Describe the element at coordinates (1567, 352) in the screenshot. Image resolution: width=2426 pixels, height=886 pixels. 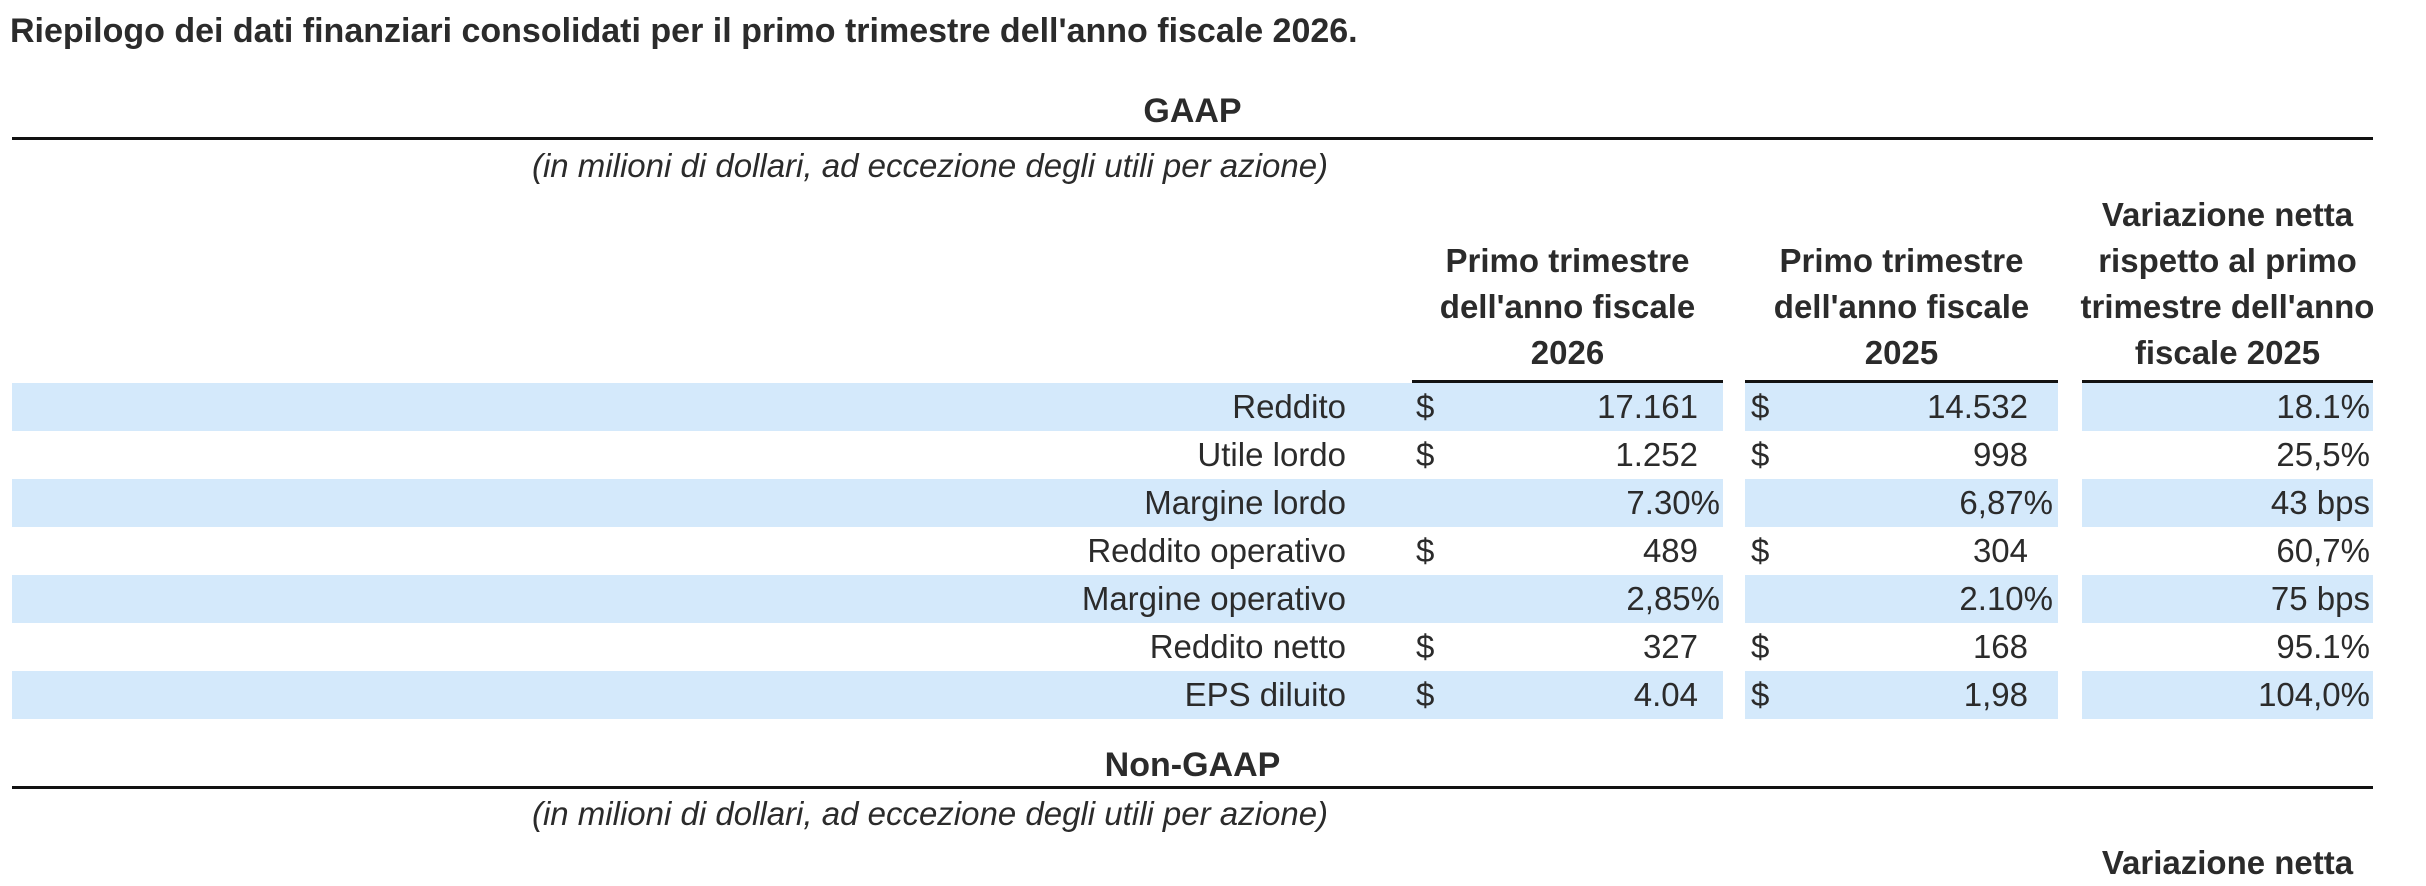
I see `col-header-line: 2026` at that location.